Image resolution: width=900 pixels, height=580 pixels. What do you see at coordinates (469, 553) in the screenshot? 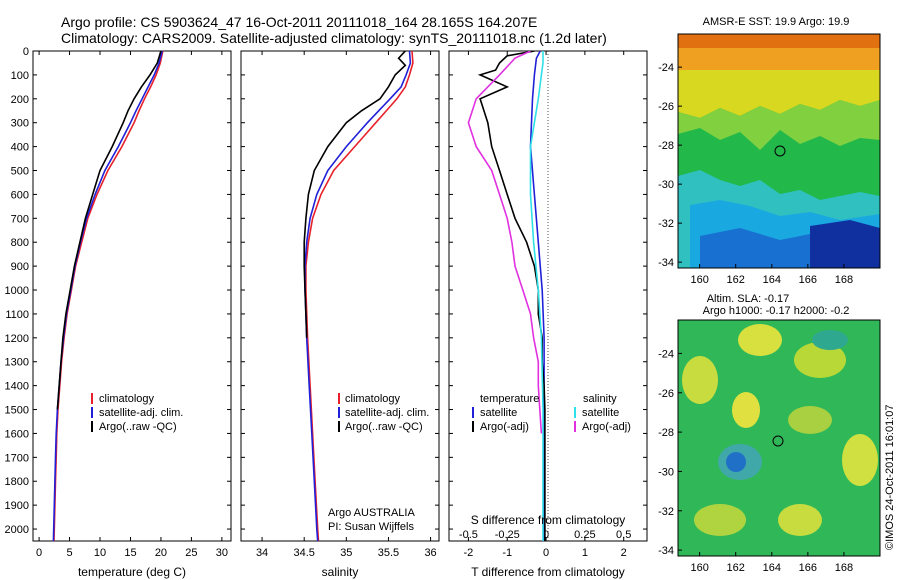
I see `x-tick-label: -2` at bounding box center [469, 553].